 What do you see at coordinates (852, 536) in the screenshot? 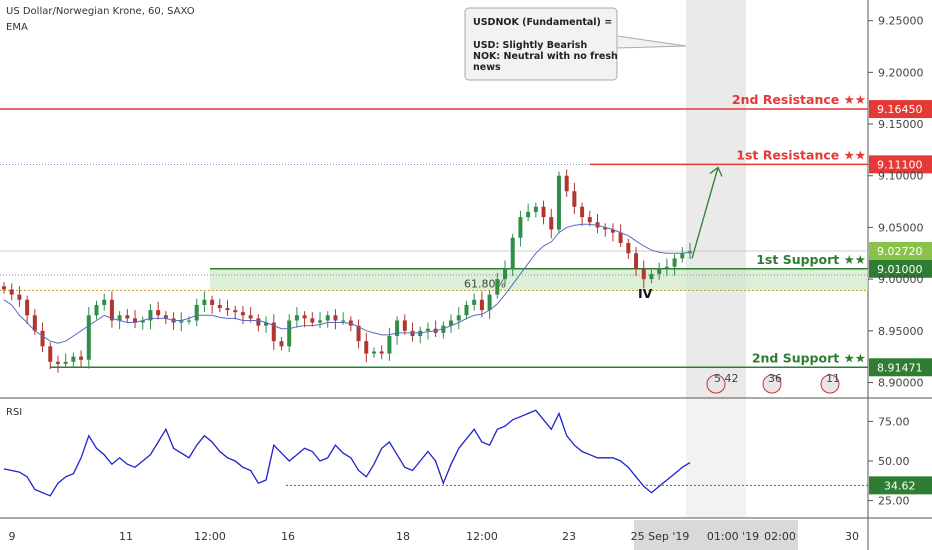
I see `time-tick-label: 30` at bounding box center [852, 536].